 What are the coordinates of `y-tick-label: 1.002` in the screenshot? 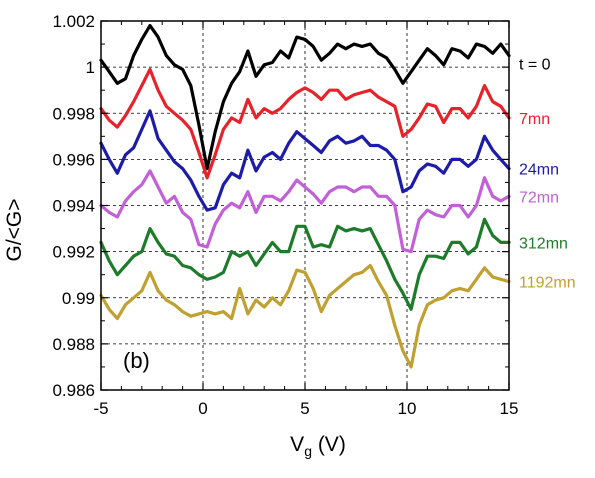 It's located at (73, 21).